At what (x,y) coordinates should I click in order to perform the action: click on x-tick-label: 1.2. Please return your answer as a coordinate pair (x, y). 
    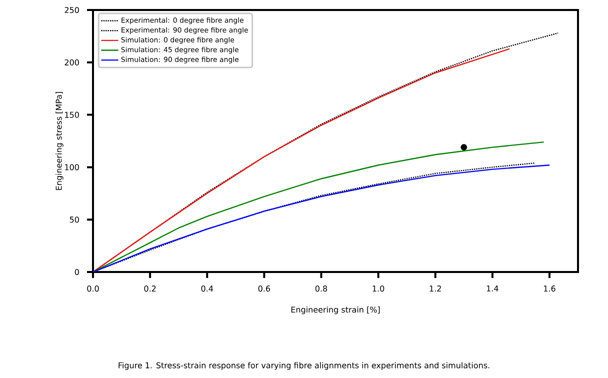
    Looking at the image, I should click on (435, 289).